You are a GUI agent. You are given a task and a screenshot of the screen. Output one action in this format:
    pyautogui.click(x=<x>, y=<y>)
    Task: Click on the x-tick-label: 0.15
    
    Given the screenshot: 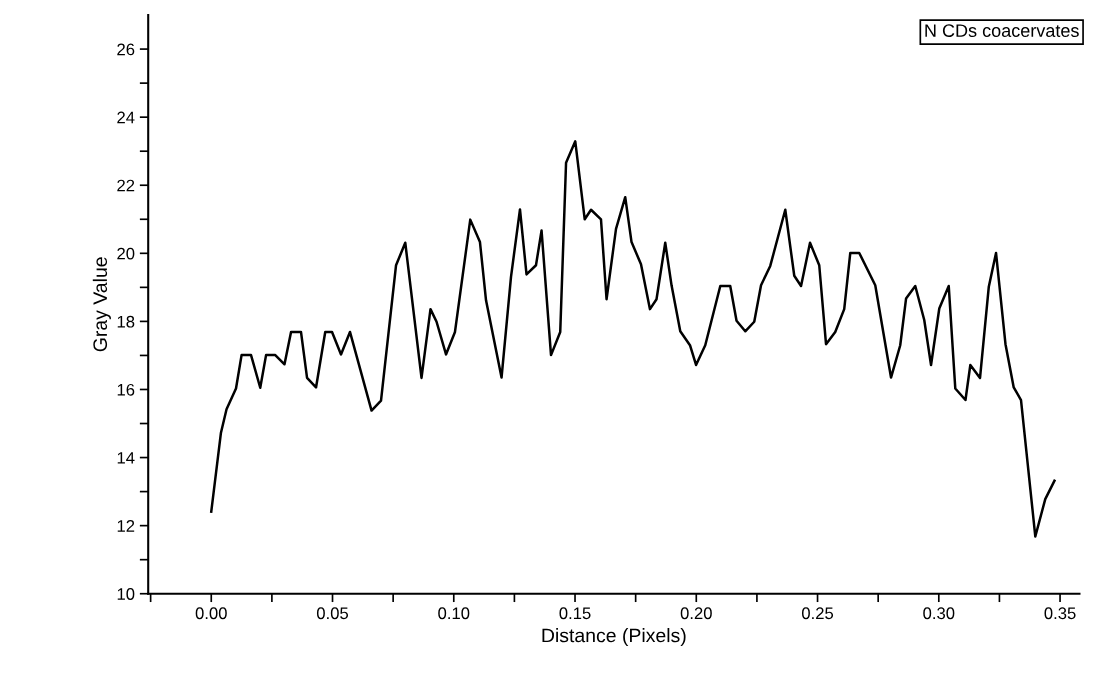 What is the action you would take?
    pyautogui.click(x=575, y=613)
    